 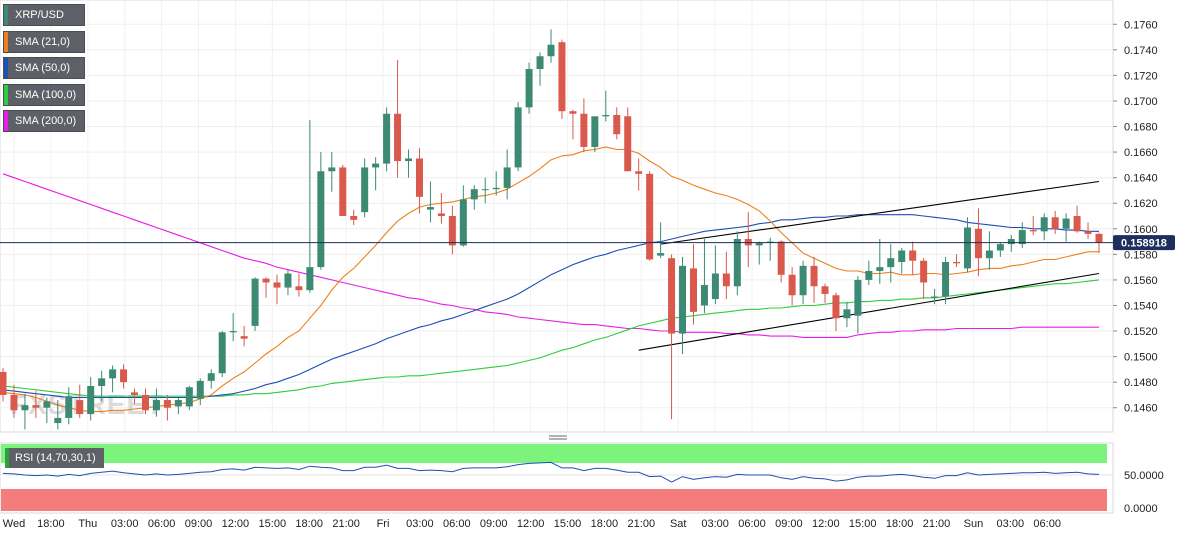 What do you see at coordinates (531, 524) in the screenshot?
I see `x-tick-label: 12:00` at bounding box center [531, 524].